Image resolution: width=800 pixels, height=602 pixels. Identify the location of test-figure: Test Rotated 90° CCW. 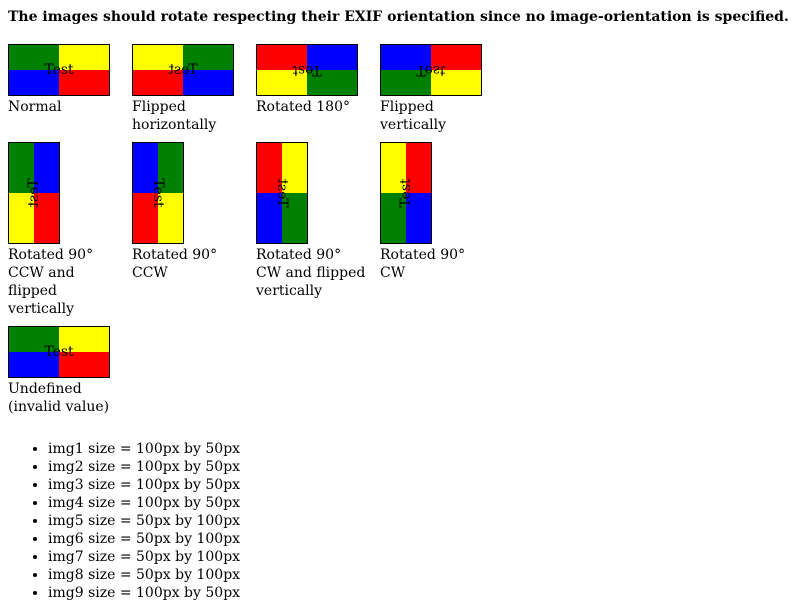
(187, 212).